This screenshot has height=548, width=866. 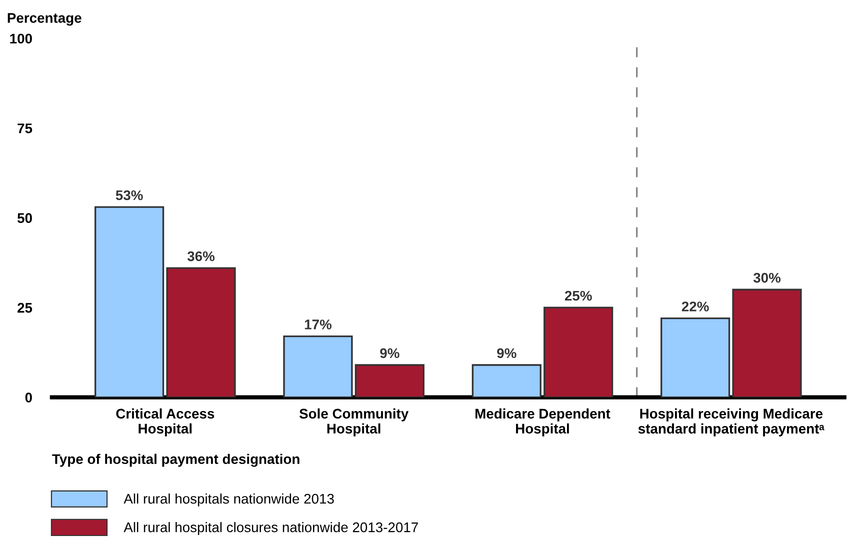 I want to click on y-axis-title: Percentage, so click(x=45, y=19).